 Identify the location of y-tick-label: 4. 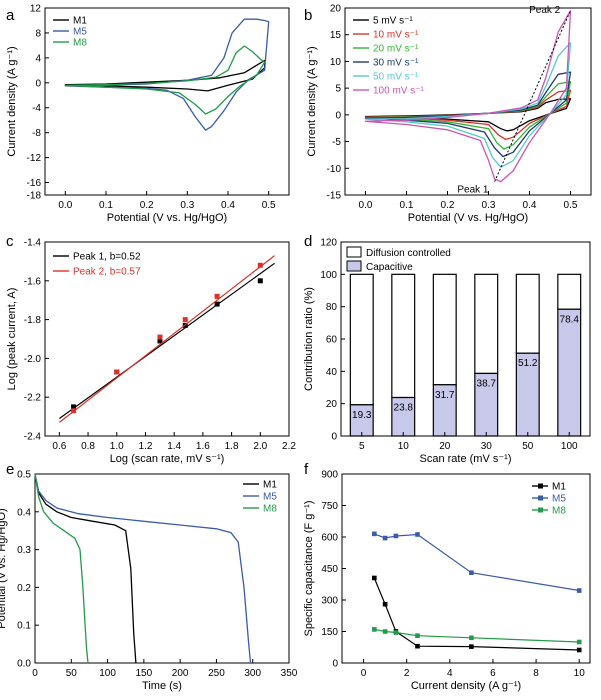
(38, 58).